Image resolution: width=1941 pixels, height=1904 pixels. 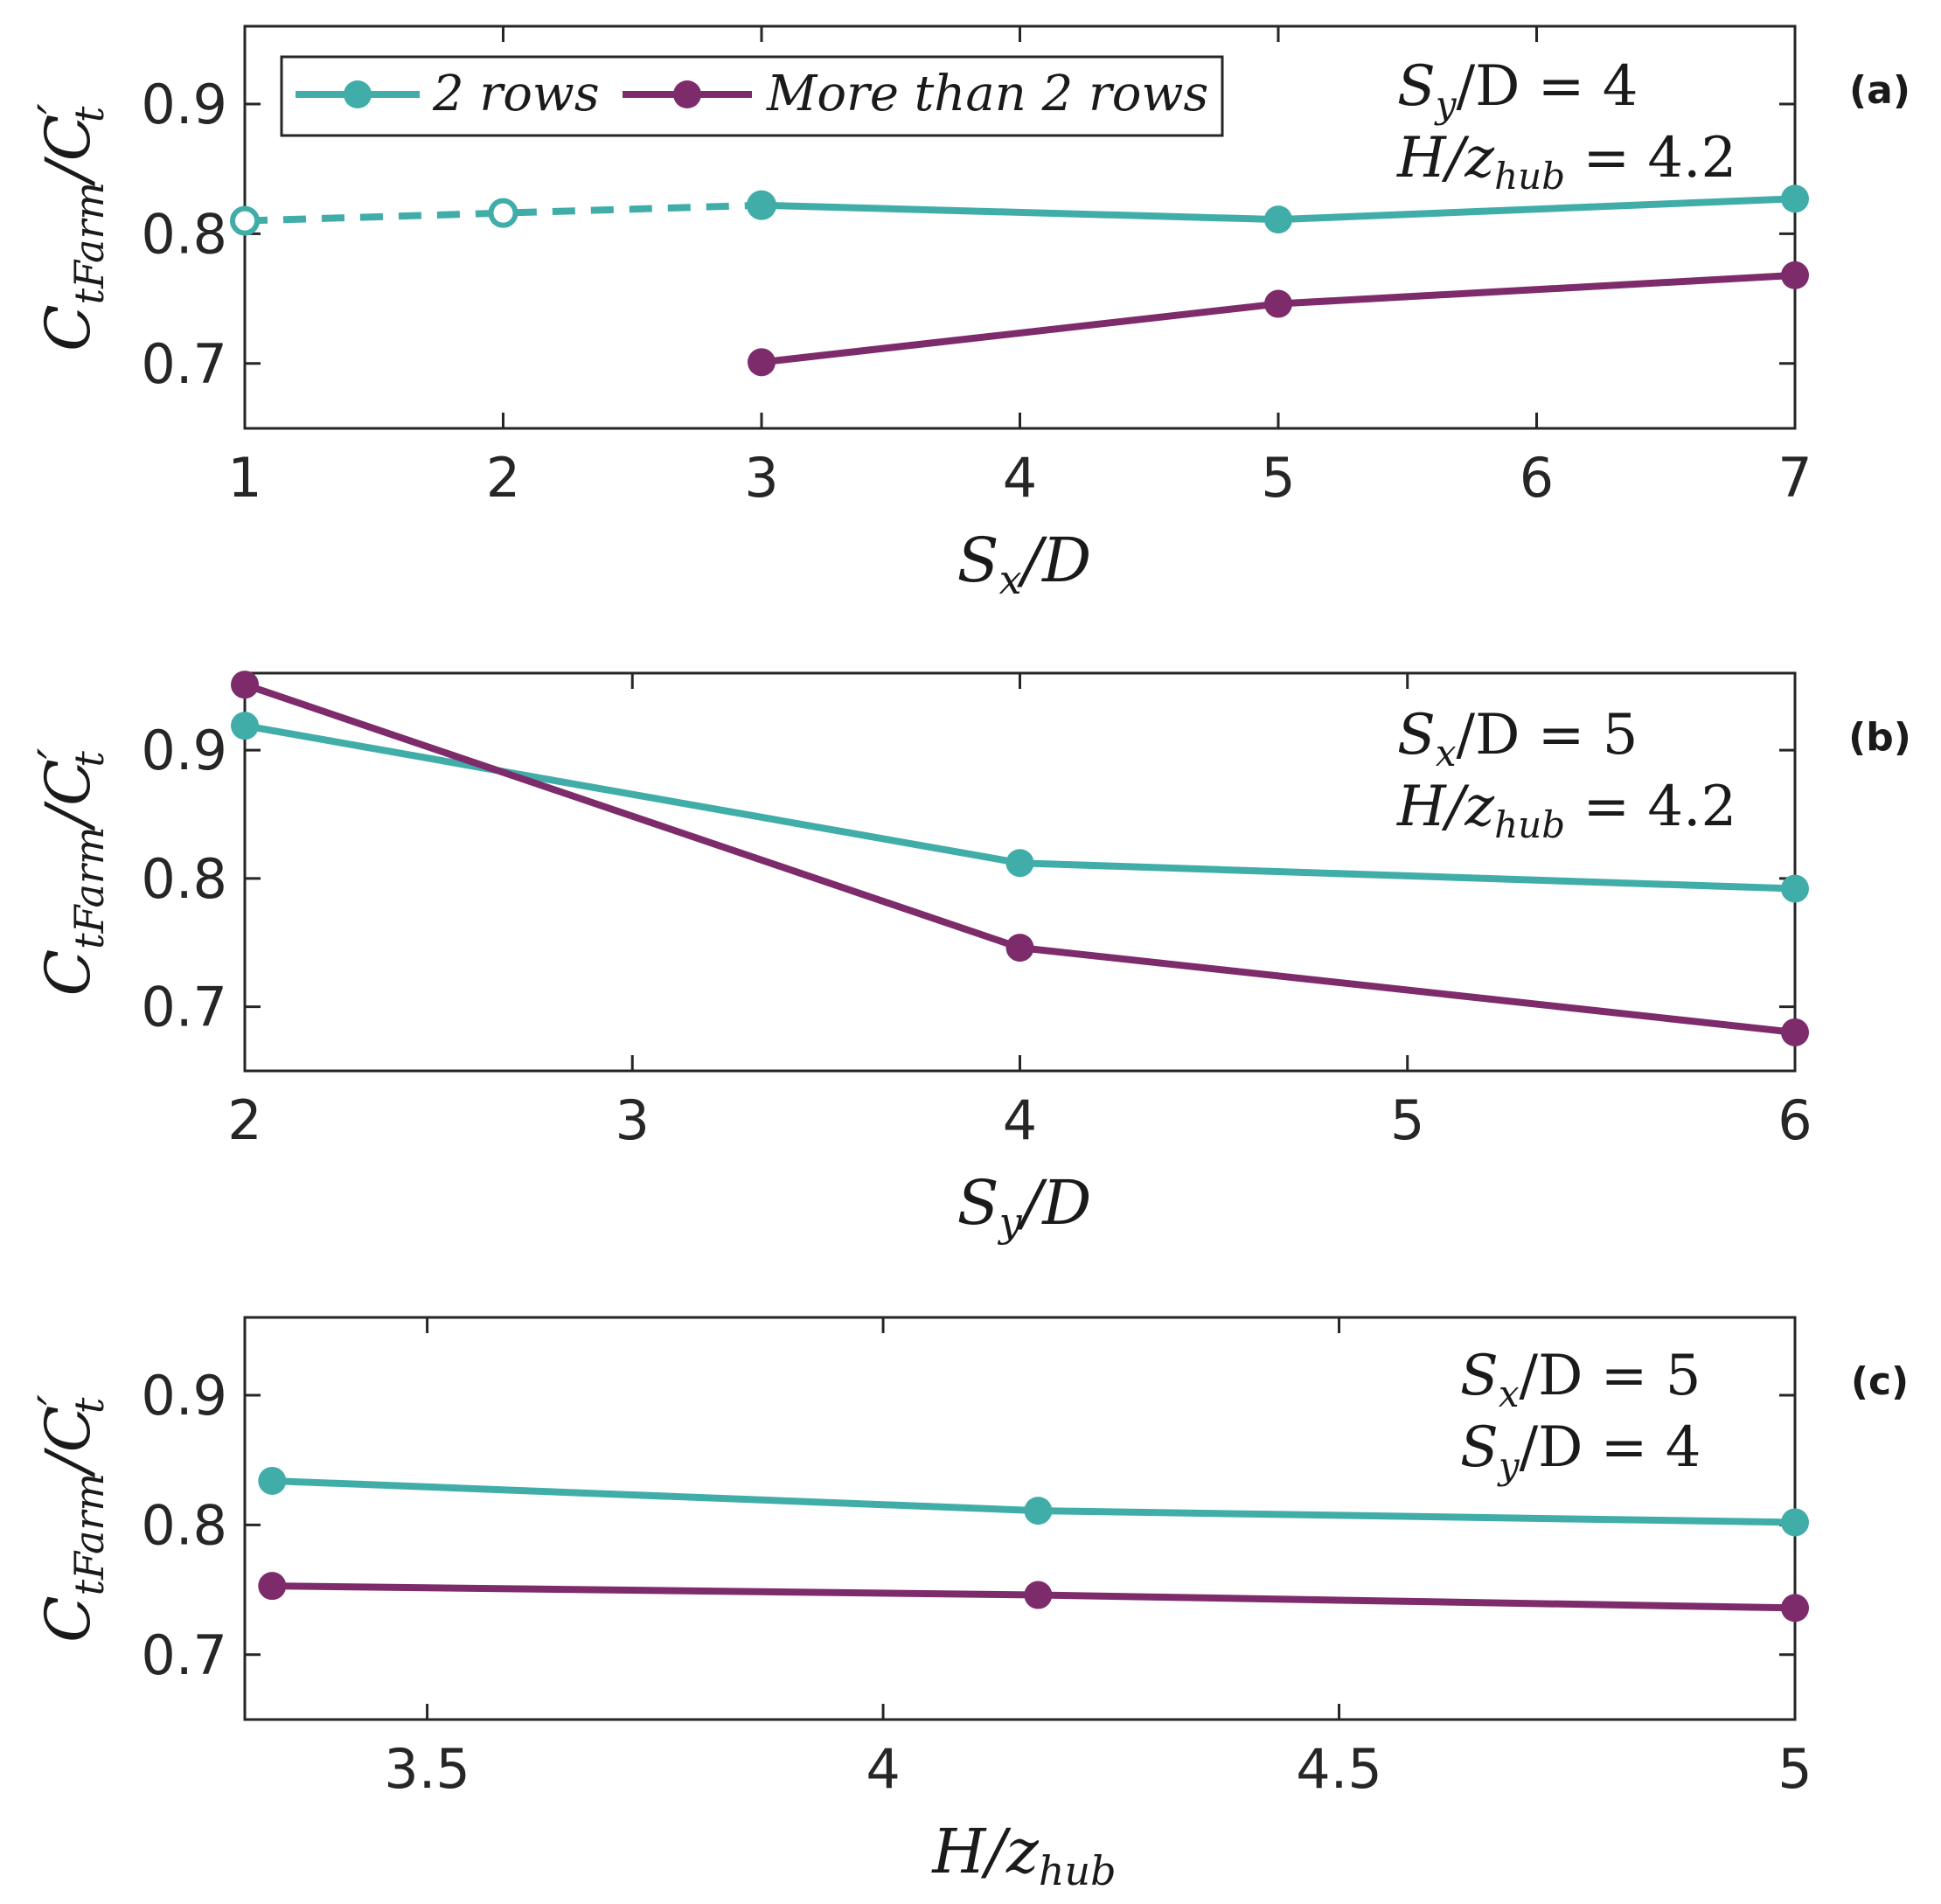 What do you see at coordinates (985, 1851) in the screenshot?
I see `x-axis-label-main: H/z` at bounding box center [985, 1851].